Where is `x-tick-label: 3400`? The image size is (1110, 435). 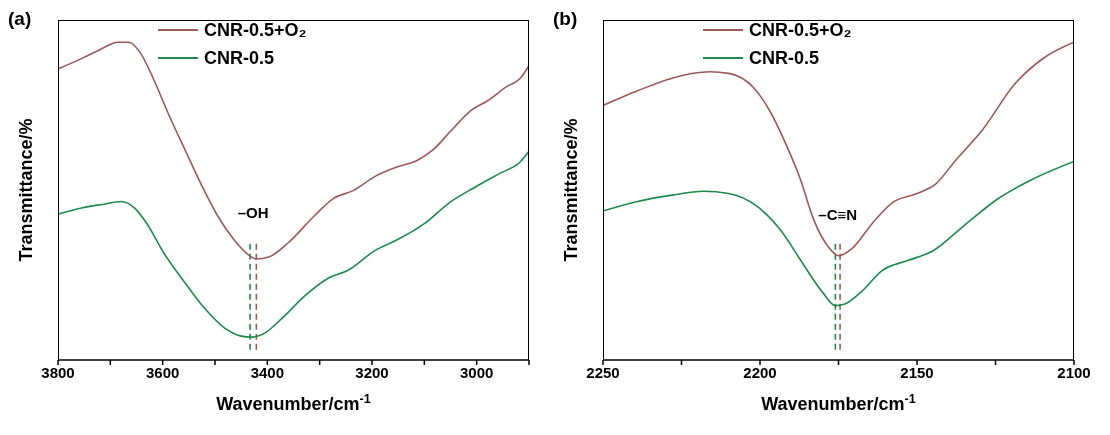 x-tick-label: 3400 is located at coordinates (267, 372).